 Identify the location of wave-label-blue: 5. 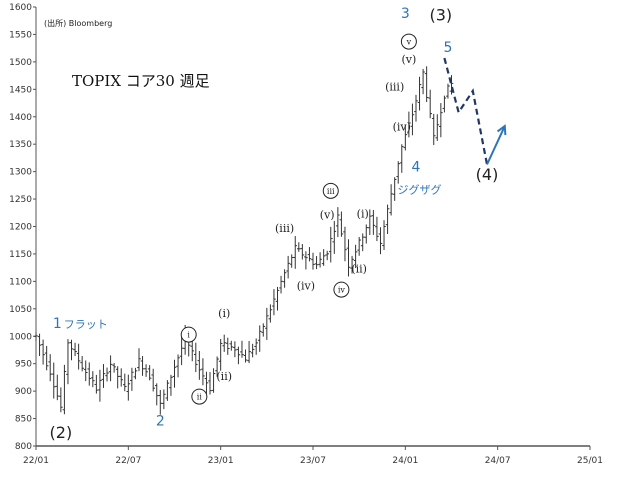
(447, 48).